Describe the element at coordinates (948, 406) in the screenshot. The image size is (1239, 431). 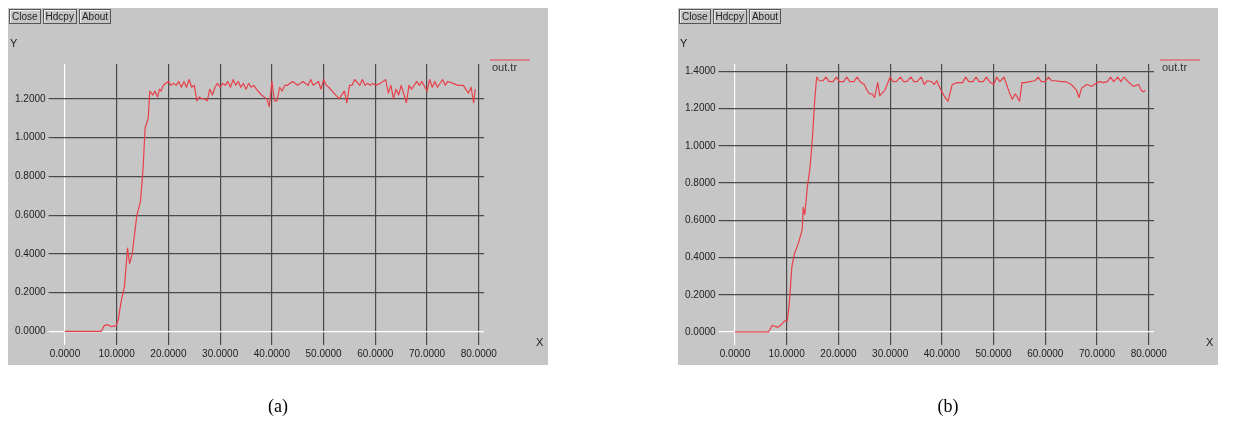
I see `text: (b)` at that location.